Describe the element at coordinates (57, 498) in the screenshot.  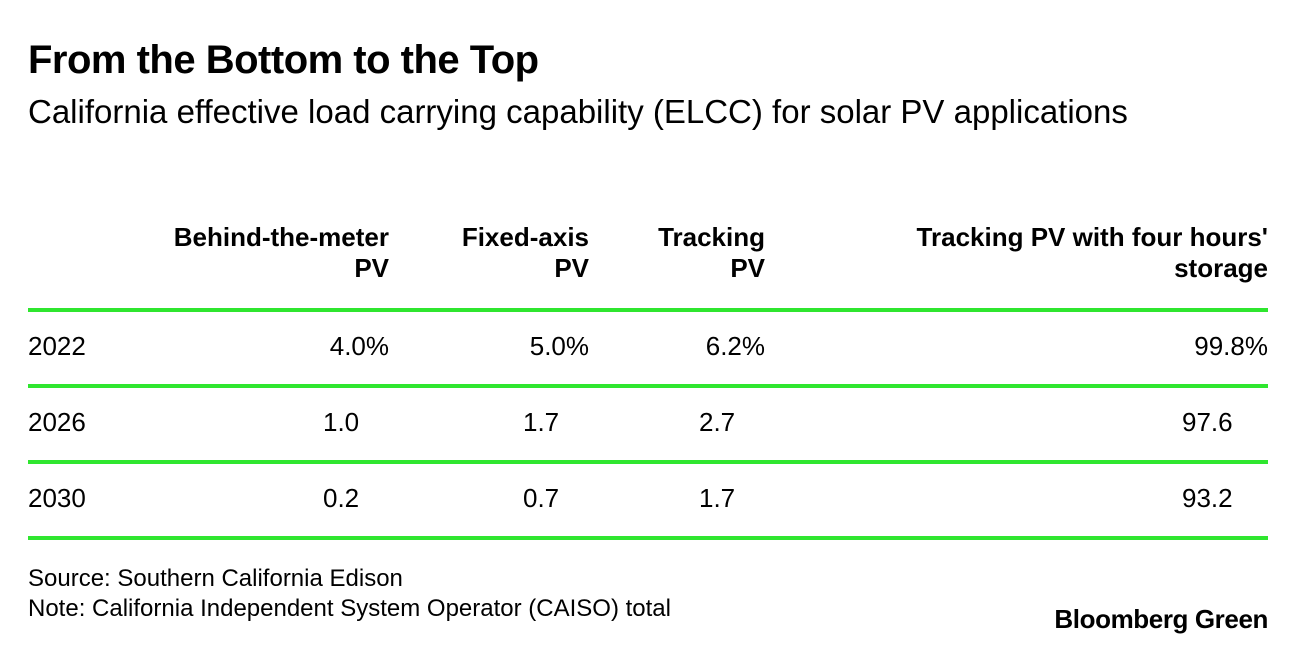
I see `row-label-2030: 2030` at that location.